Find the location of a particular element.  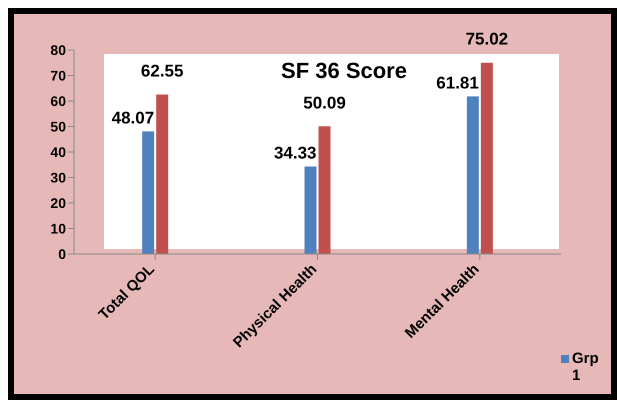

y-tick-label: 0 is located at coordinates (62, 254).